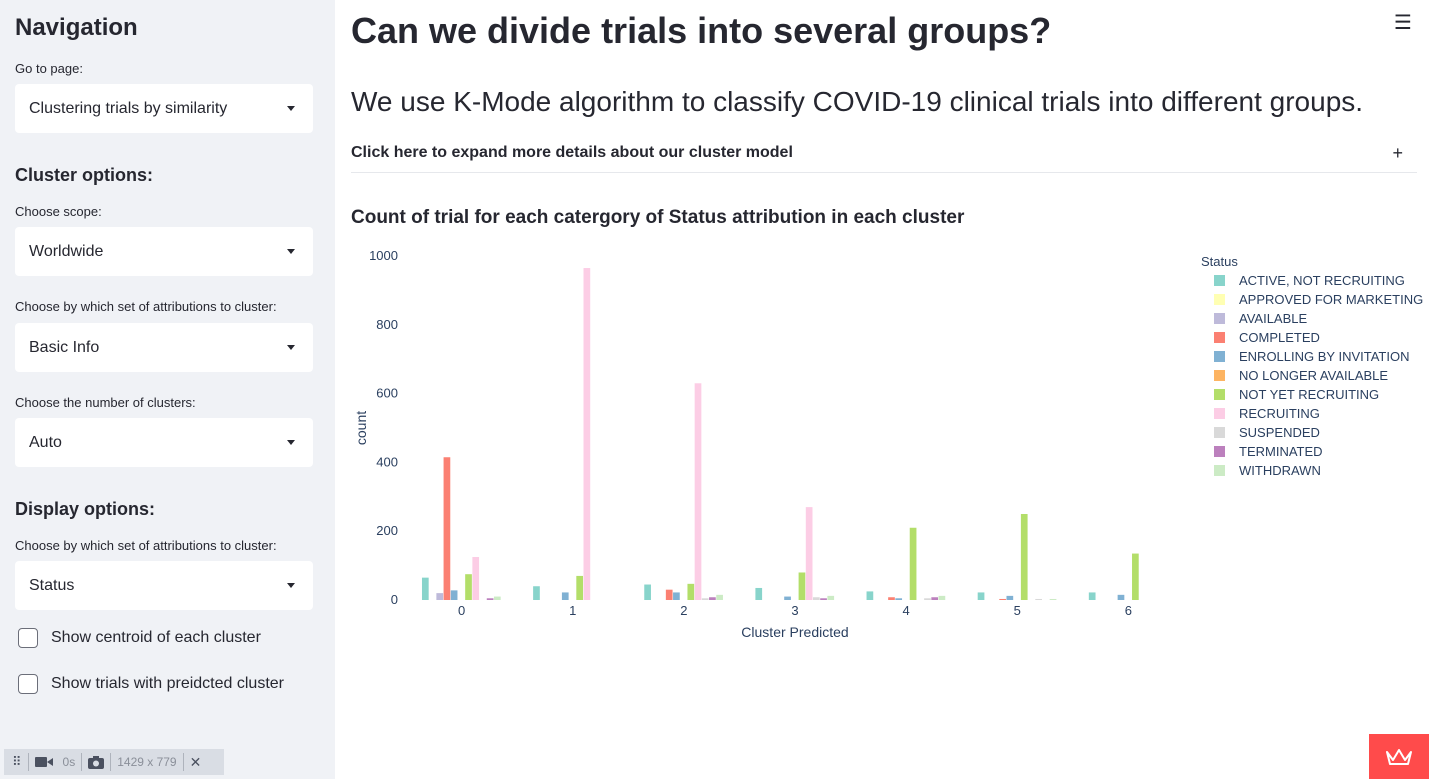 This screenshot has width=1429, height=779. Describe the element at coordinates (147, 762) in the screenshot. I see `screen-size: 1429 x 779` at that location.